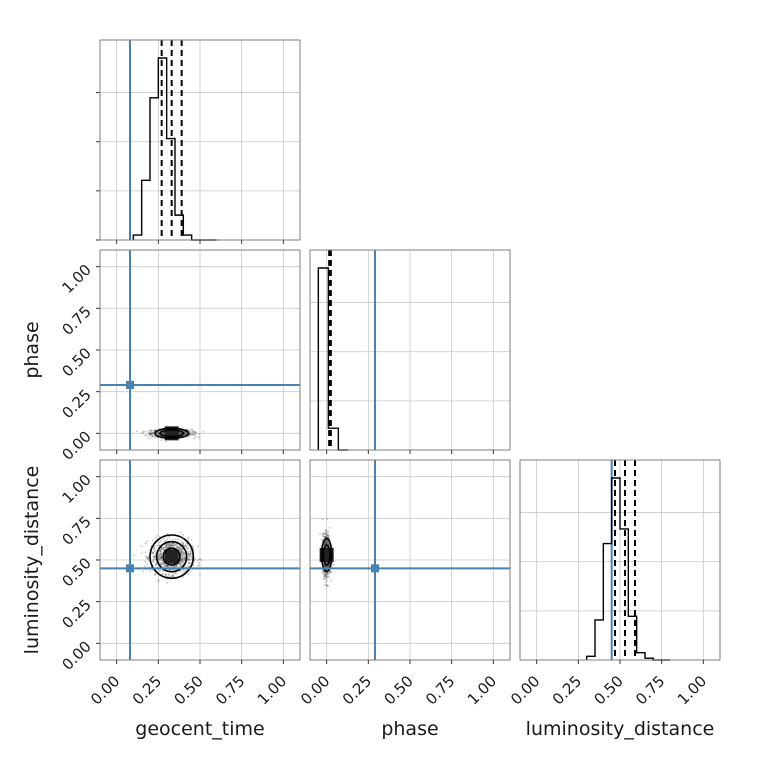  I want to click on x-tick-label: 1.00, so click(692, 690).